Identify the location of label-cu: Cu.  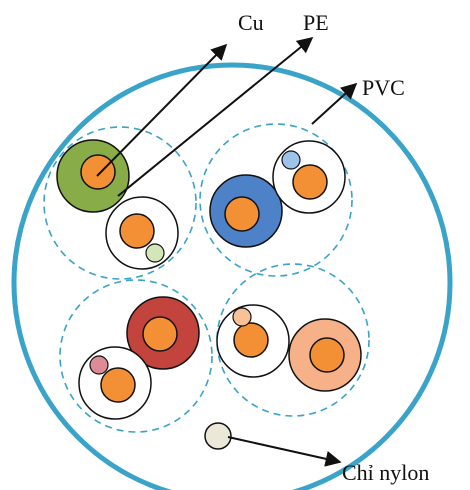
(251, 22).